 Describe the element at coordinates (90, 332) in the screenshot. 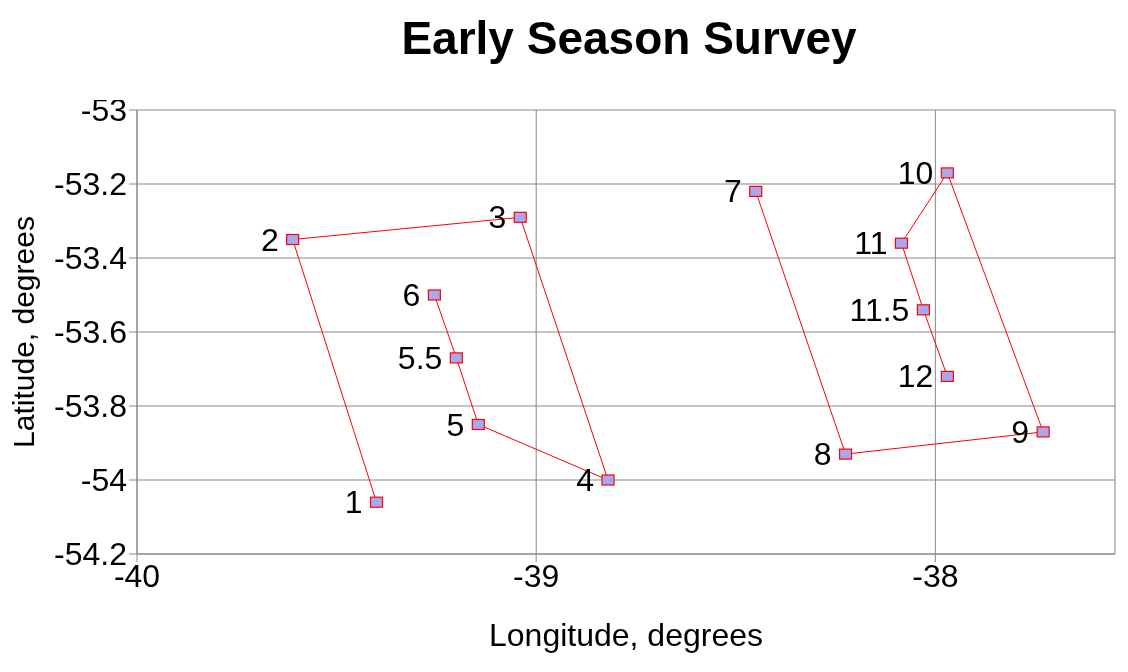

I see `y-tick-label: -53.6` at that location.